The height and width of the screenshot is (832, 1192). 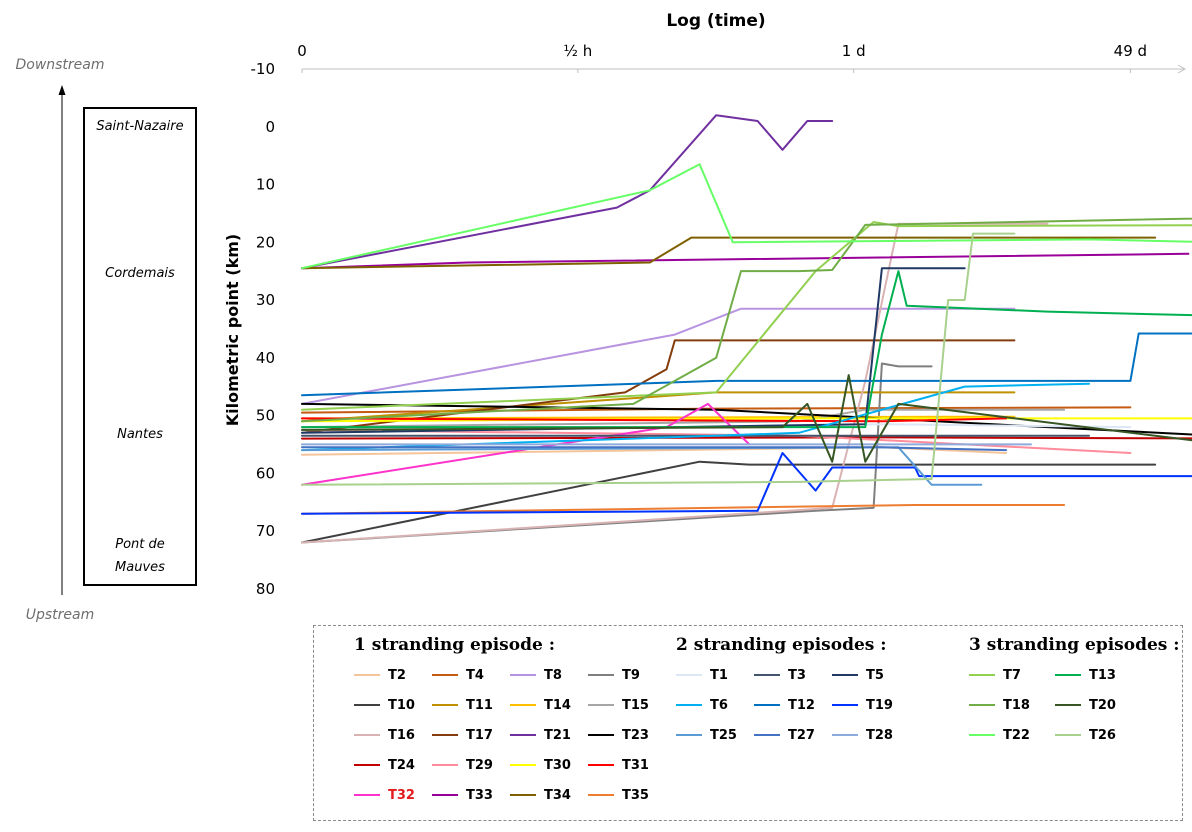 I want to click on side-label-bottom: Upstream, so click(x=60, y=615).